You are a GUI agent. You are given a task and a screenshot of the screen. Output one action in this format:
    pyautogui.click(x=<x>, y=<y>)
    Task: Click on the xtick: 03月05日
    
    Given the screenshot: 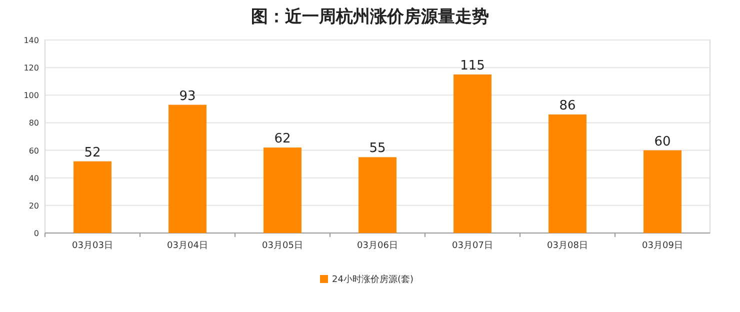 What is the action you would take?
    pyautogui.click(x=282, y=246)
    